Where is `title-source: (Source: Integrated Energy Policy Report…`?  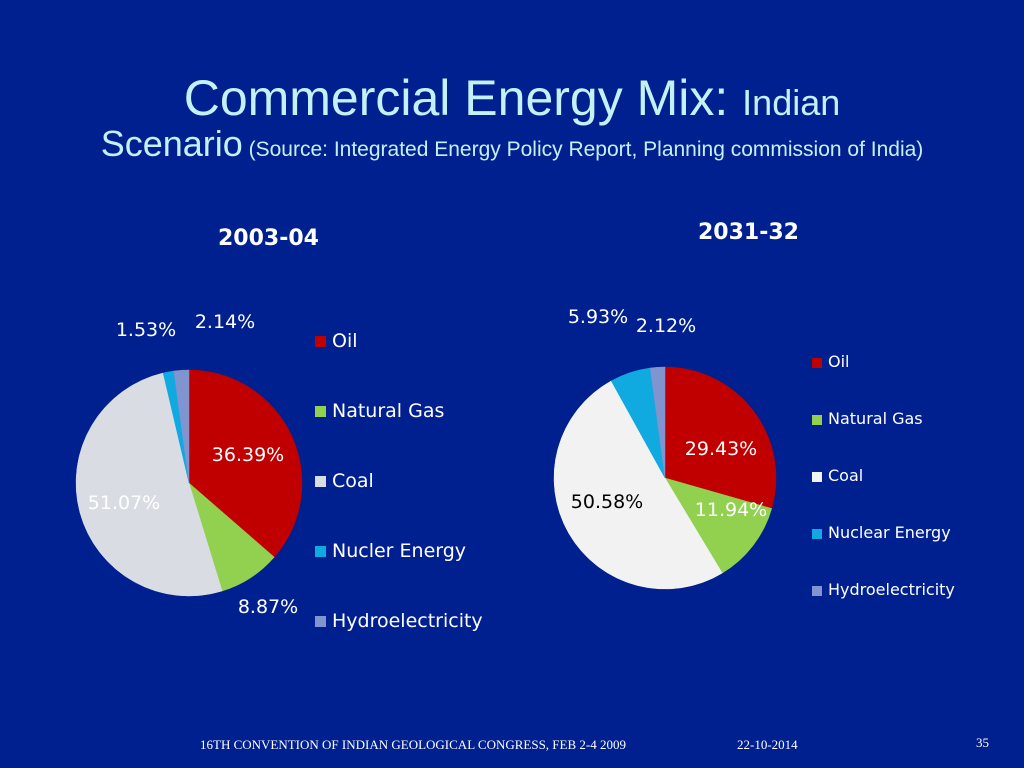 title-source: (Source: Integrated Energy Policy Report… is located at coordinates (583, 149).